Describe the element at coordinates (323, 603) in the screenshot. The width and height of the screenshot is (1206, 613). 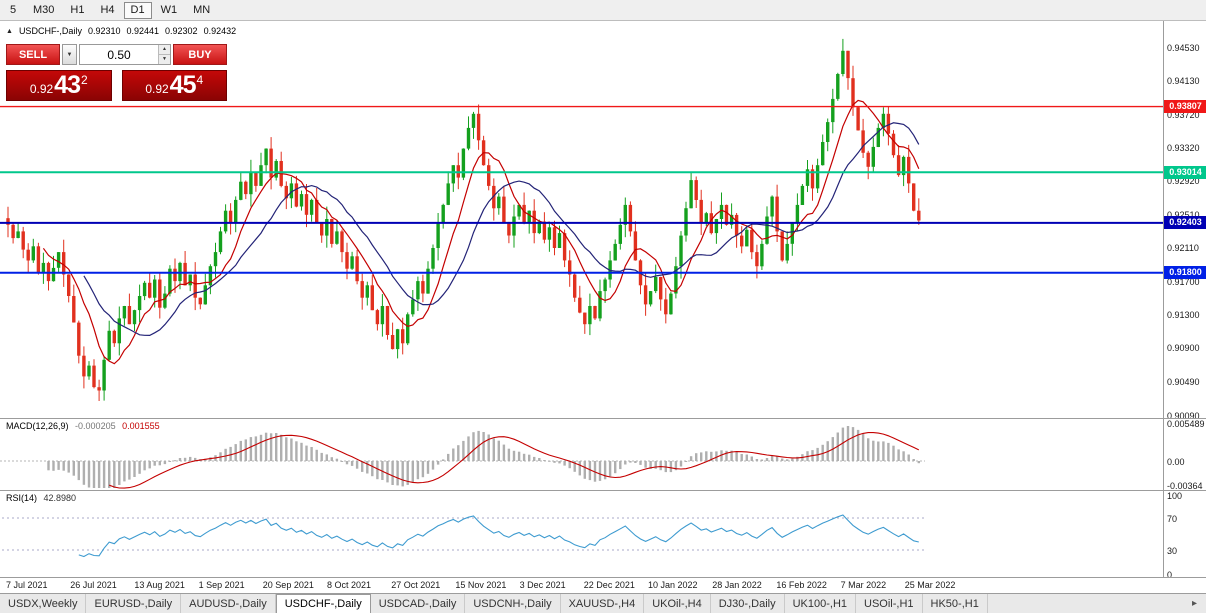
I see `chart-tab-usdchf-daily: USDCHF-,Daily` at that location.